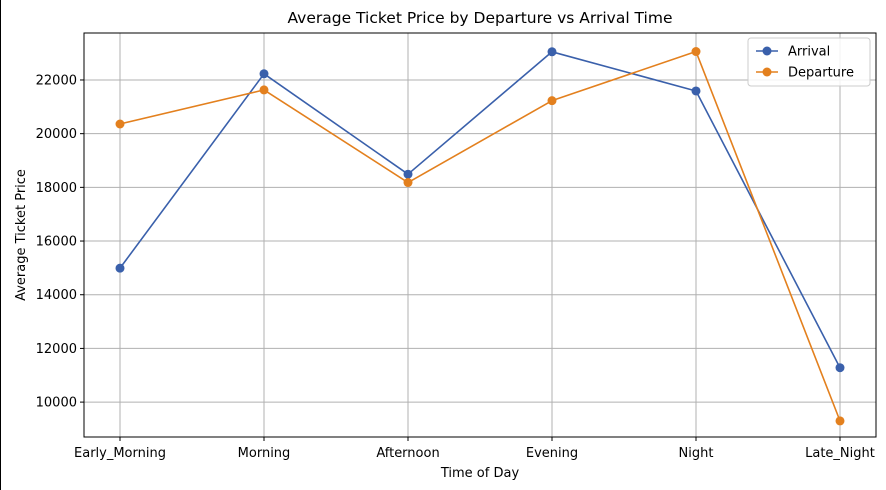 This screenshot has width=886, height=490. What do you see at coordinates (21, 235) in the screenshot?
I see `y-axis-label: Average Ticket Price` at bounding box center [21, 235].